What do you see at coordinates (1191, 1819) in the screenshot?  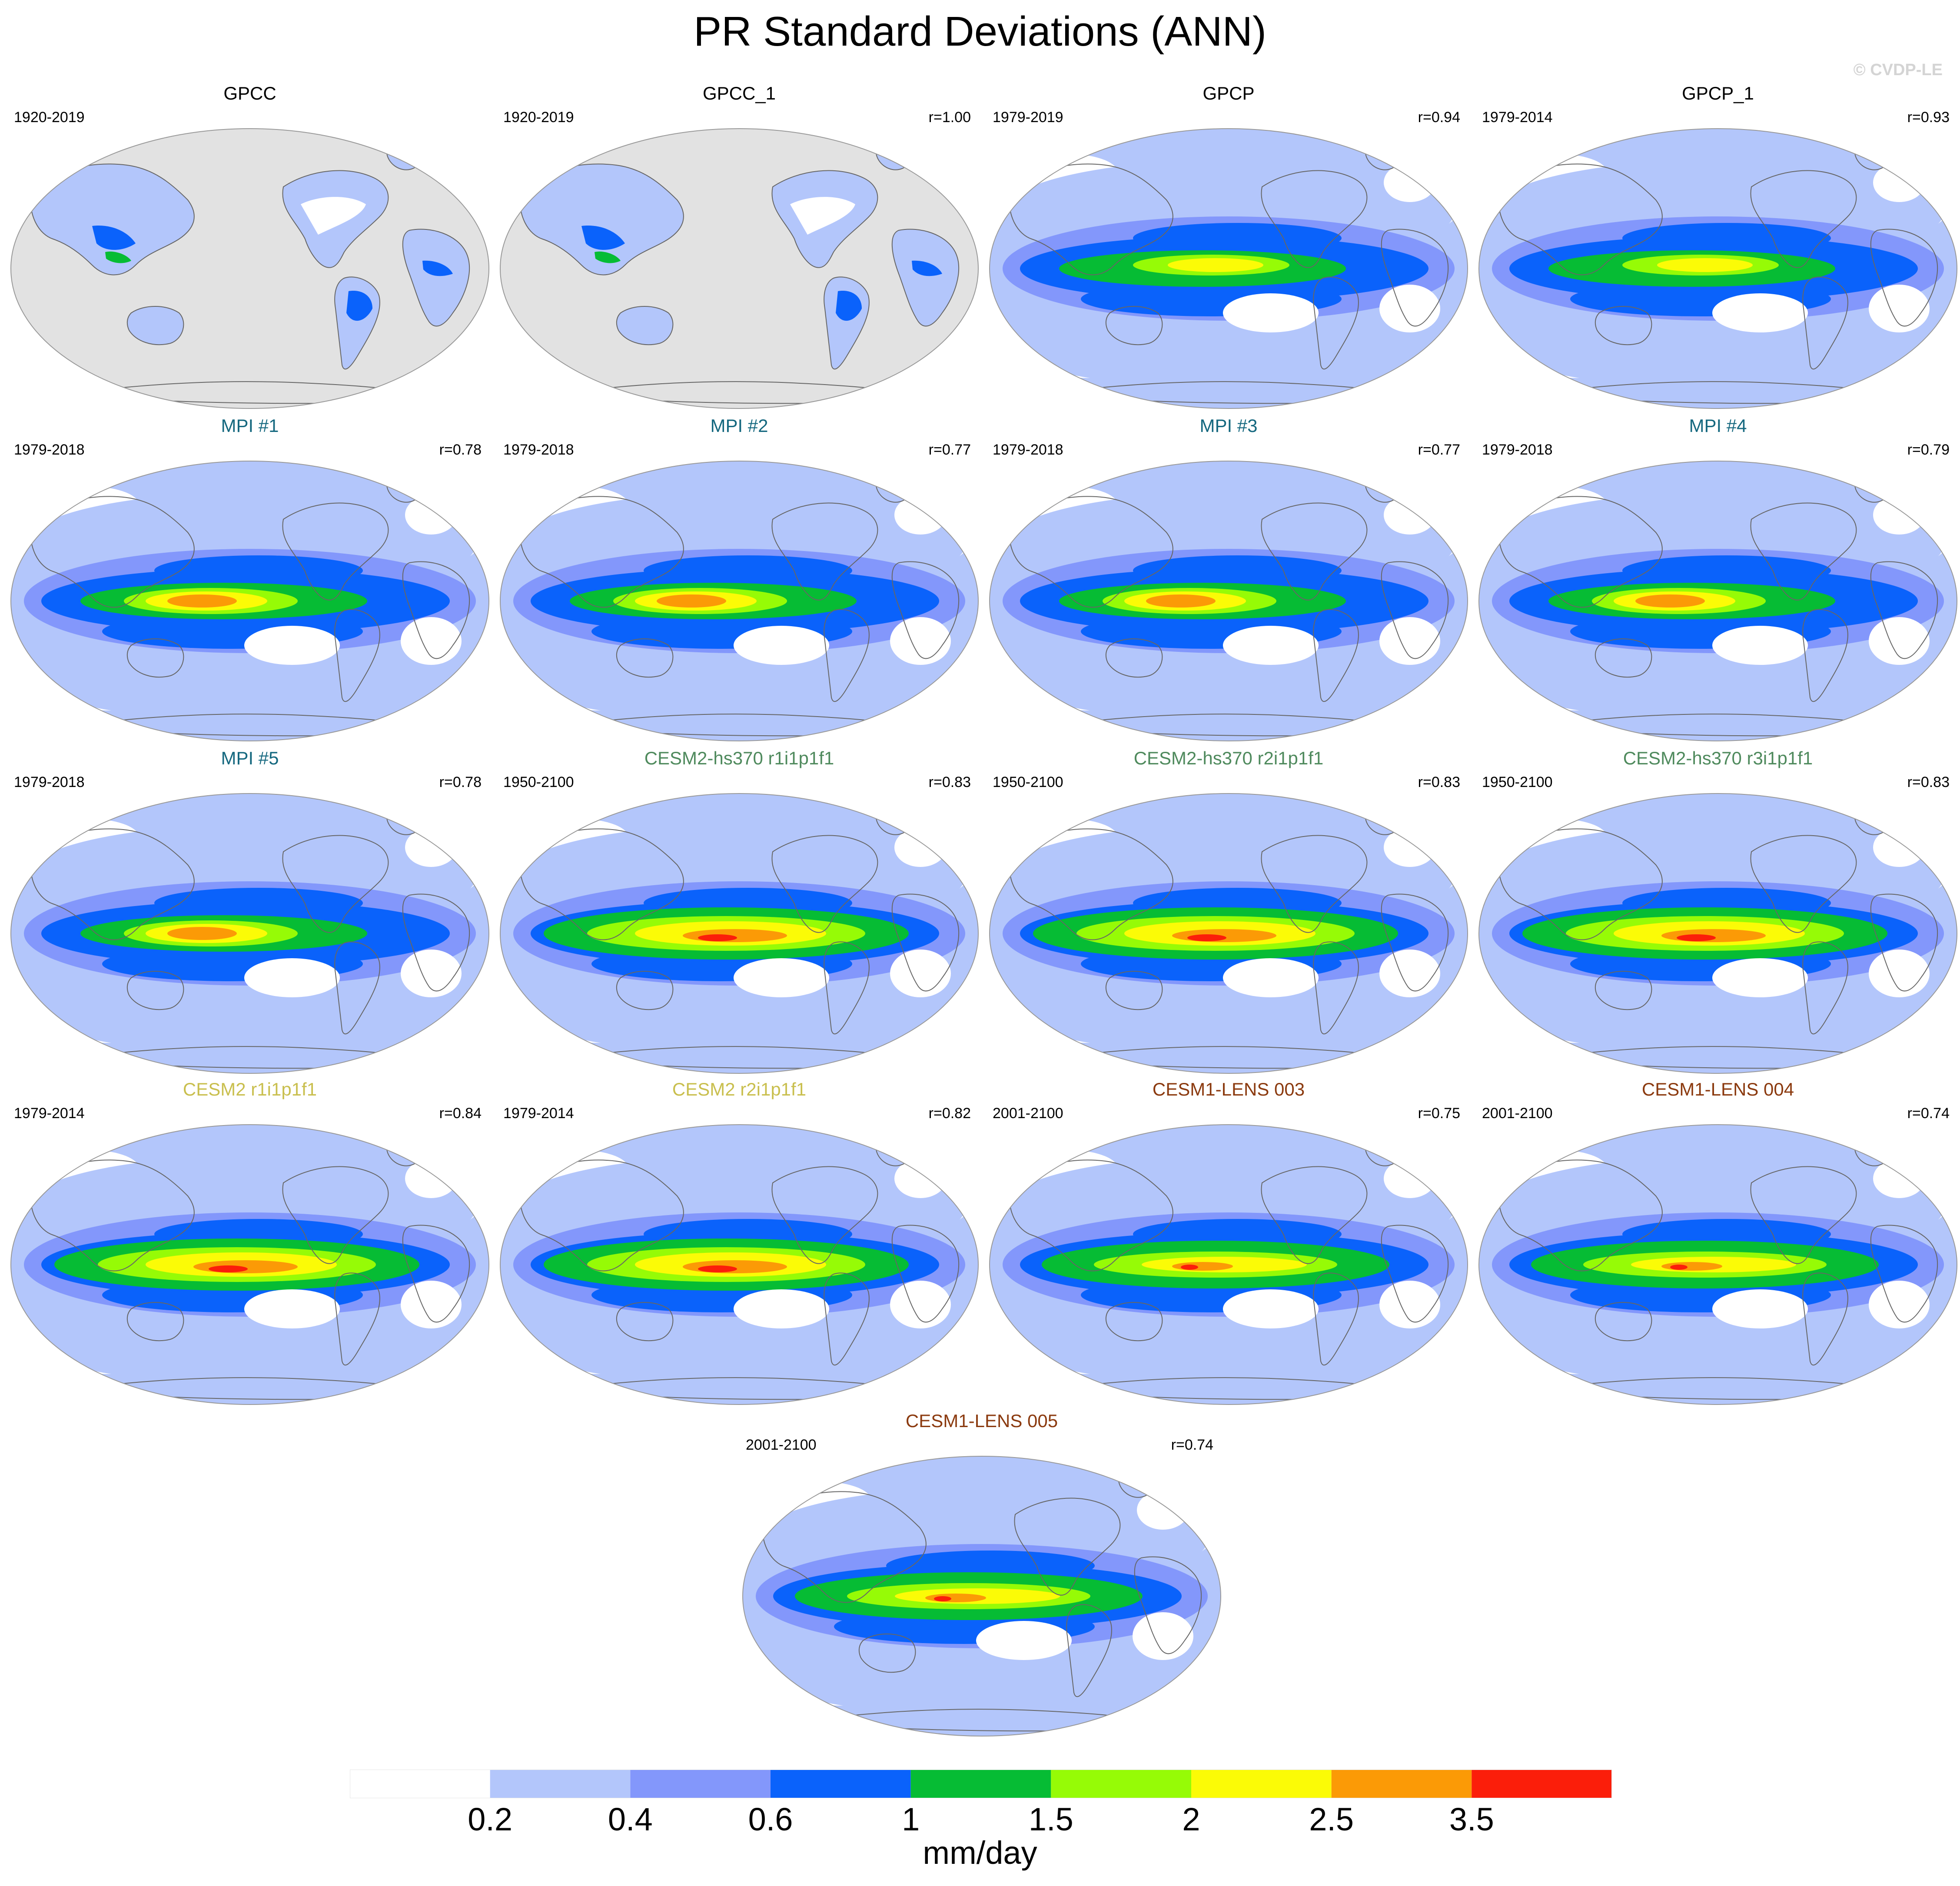 I see `colorbar-tick-label: 2` at bounding box center [1191, 1819].